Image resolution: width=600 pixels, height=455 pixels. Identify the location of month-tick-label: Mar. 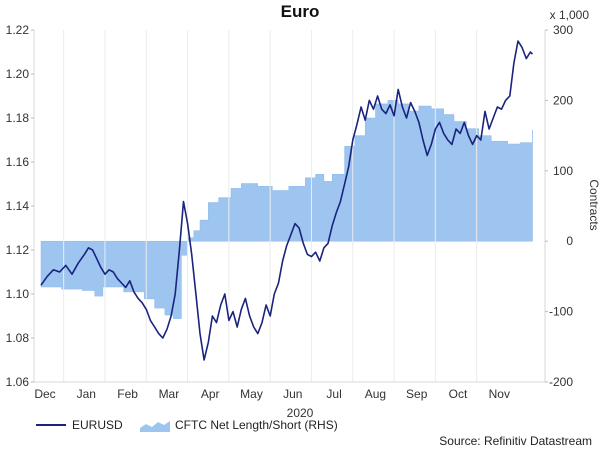
(169, 394).